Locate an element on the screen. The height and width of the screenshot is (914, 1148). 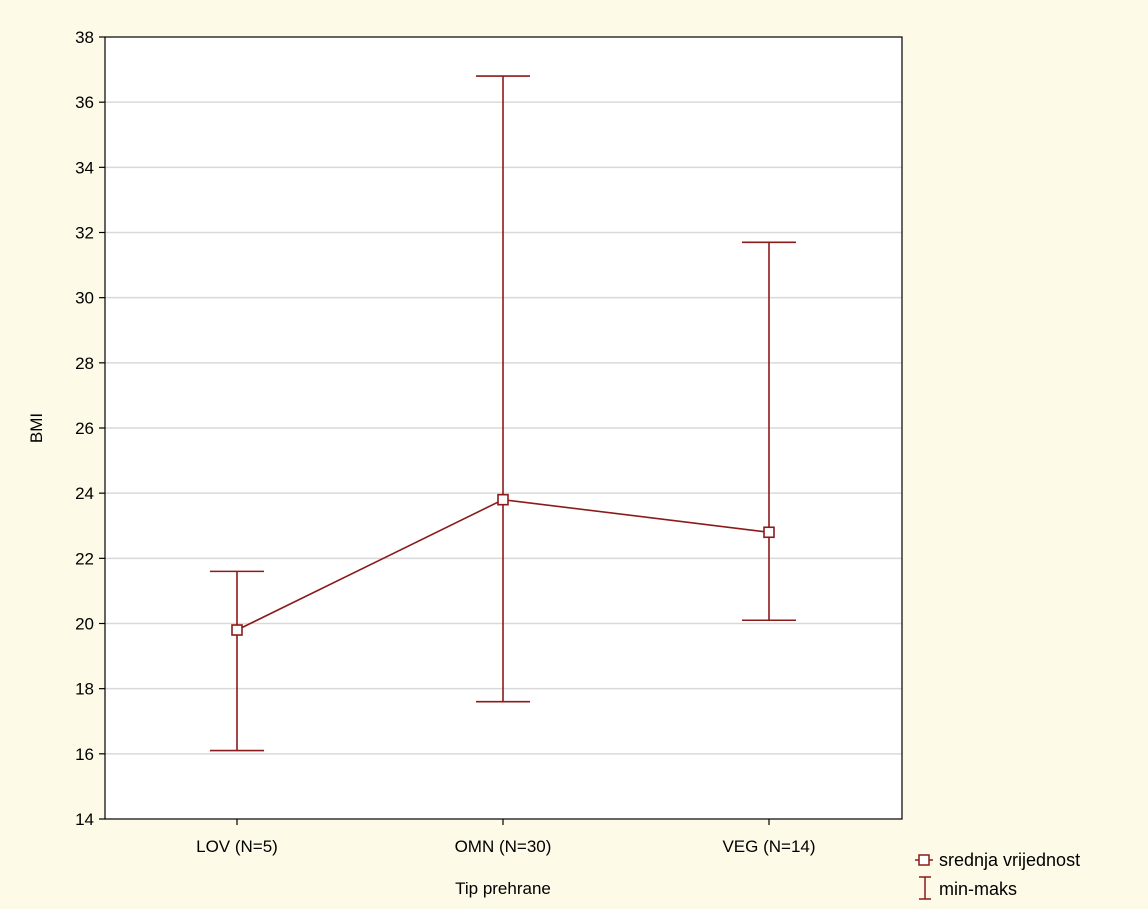
legend-mean-marker-icon is located at coordinates (924, 860).